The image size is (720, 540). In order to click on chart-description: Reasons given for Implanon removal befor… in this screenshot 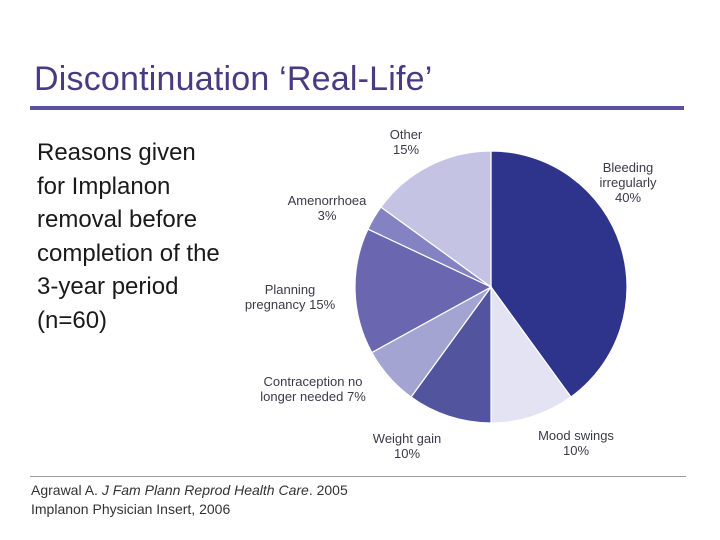, I will do `click(128, 236)`.